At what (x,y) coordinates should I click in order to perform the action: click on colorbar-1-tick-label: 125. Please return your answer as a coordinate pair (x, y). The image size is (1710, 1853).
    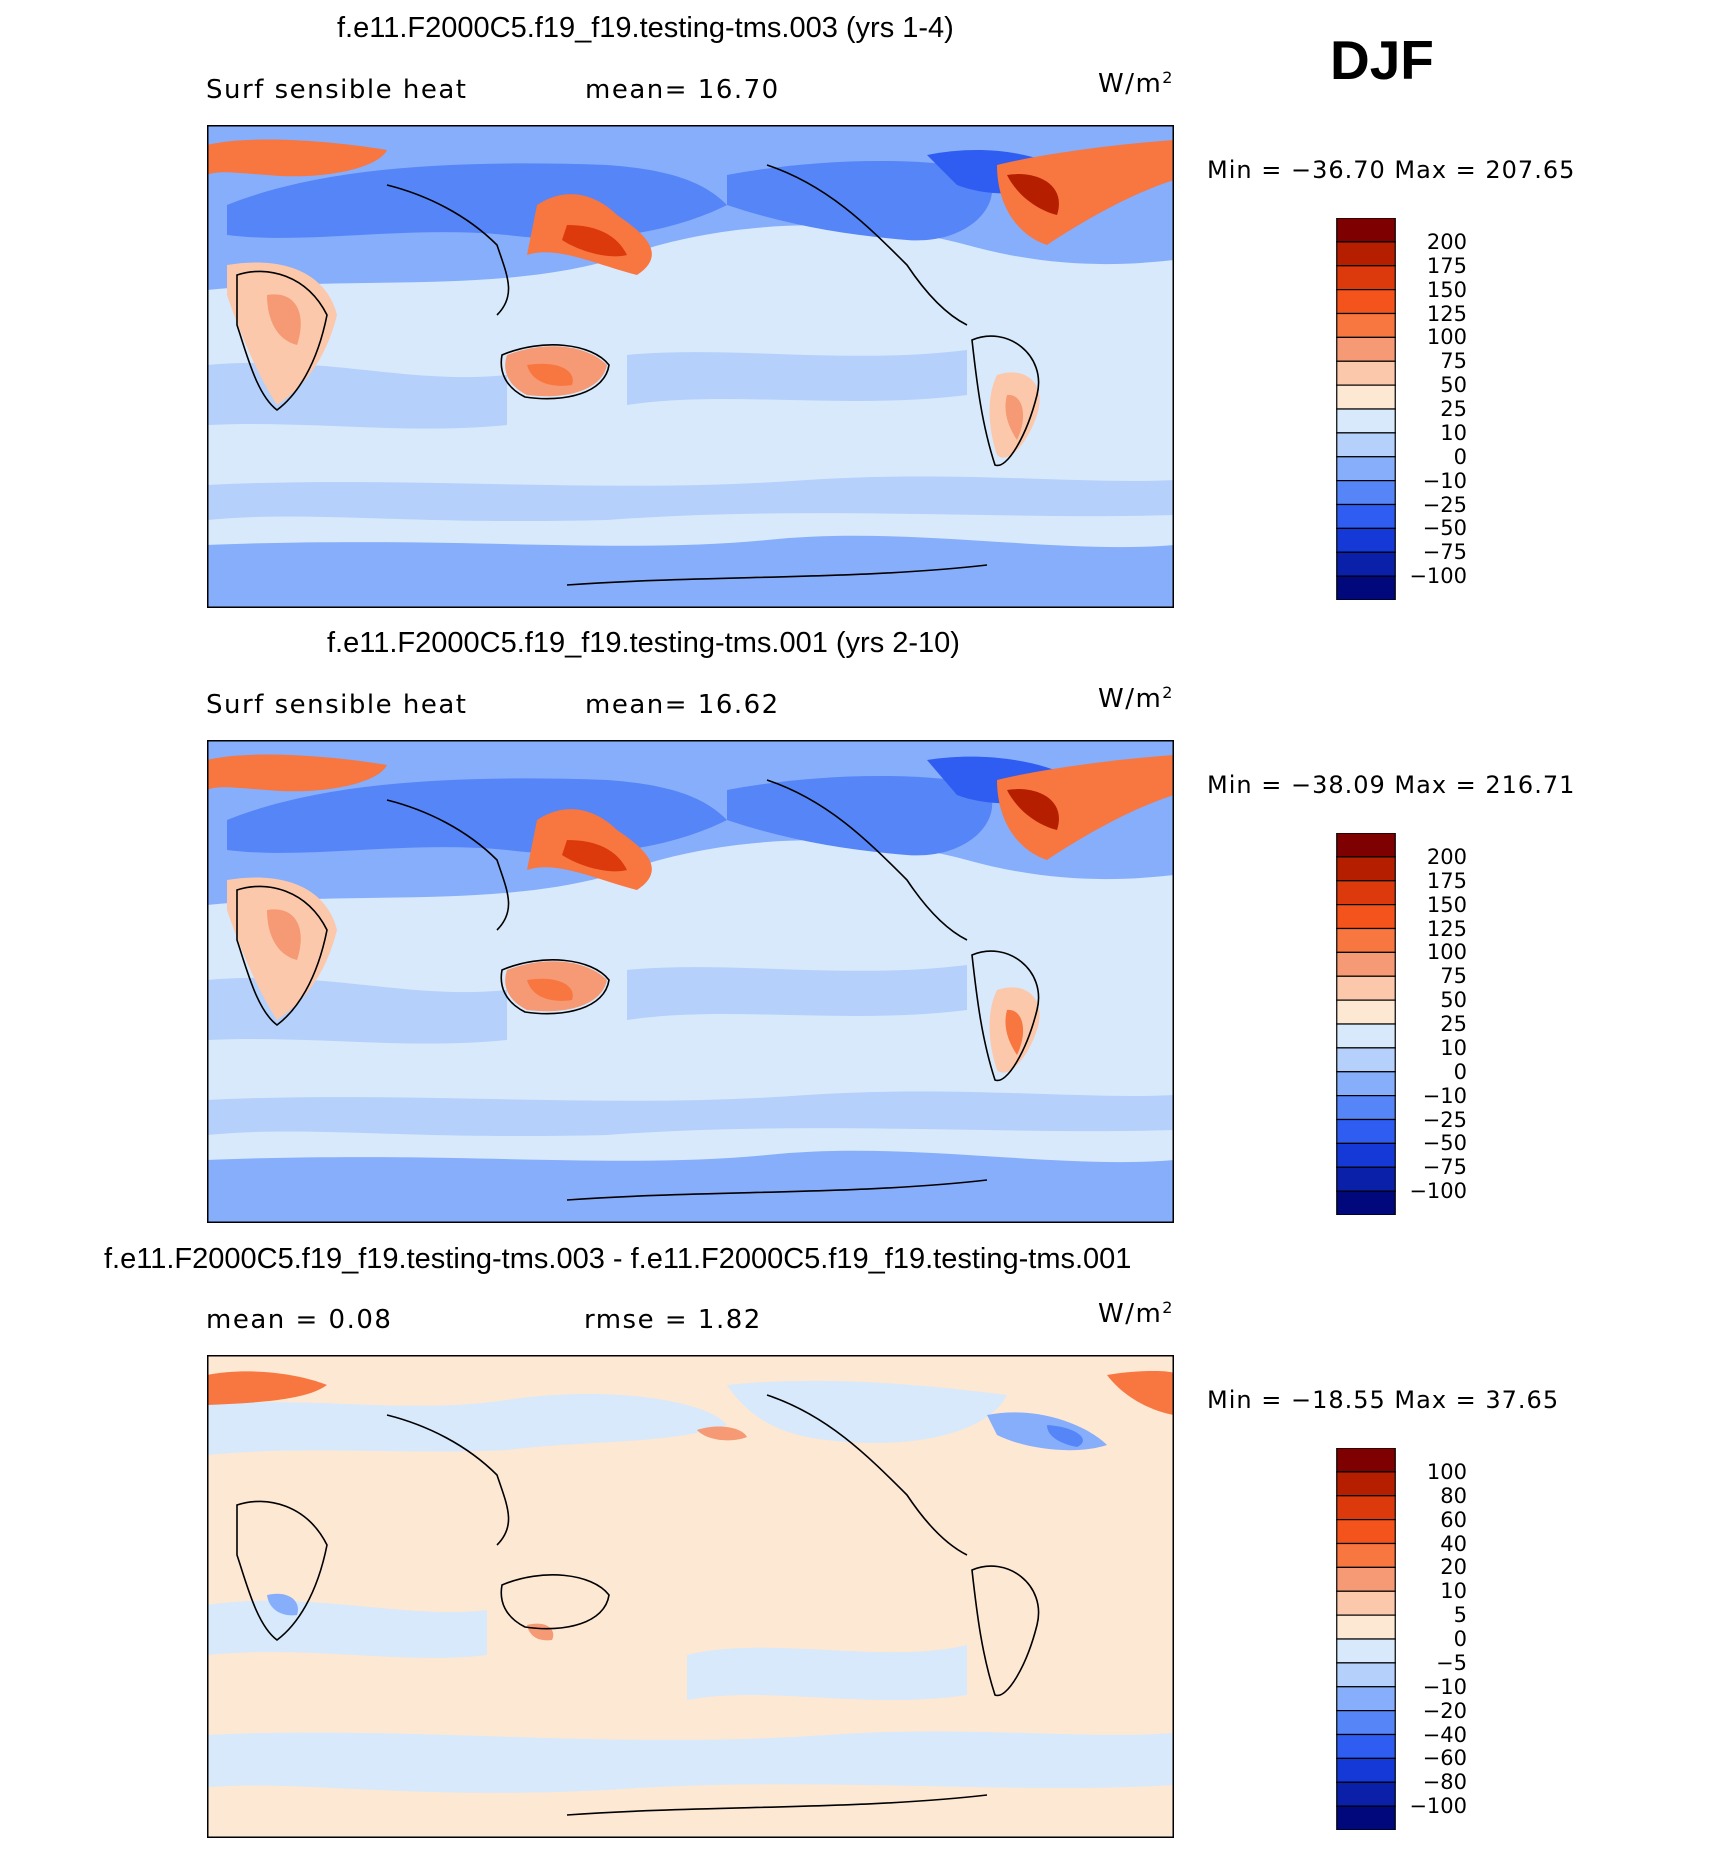
    Looking at the image, I should click on (1446, 313).